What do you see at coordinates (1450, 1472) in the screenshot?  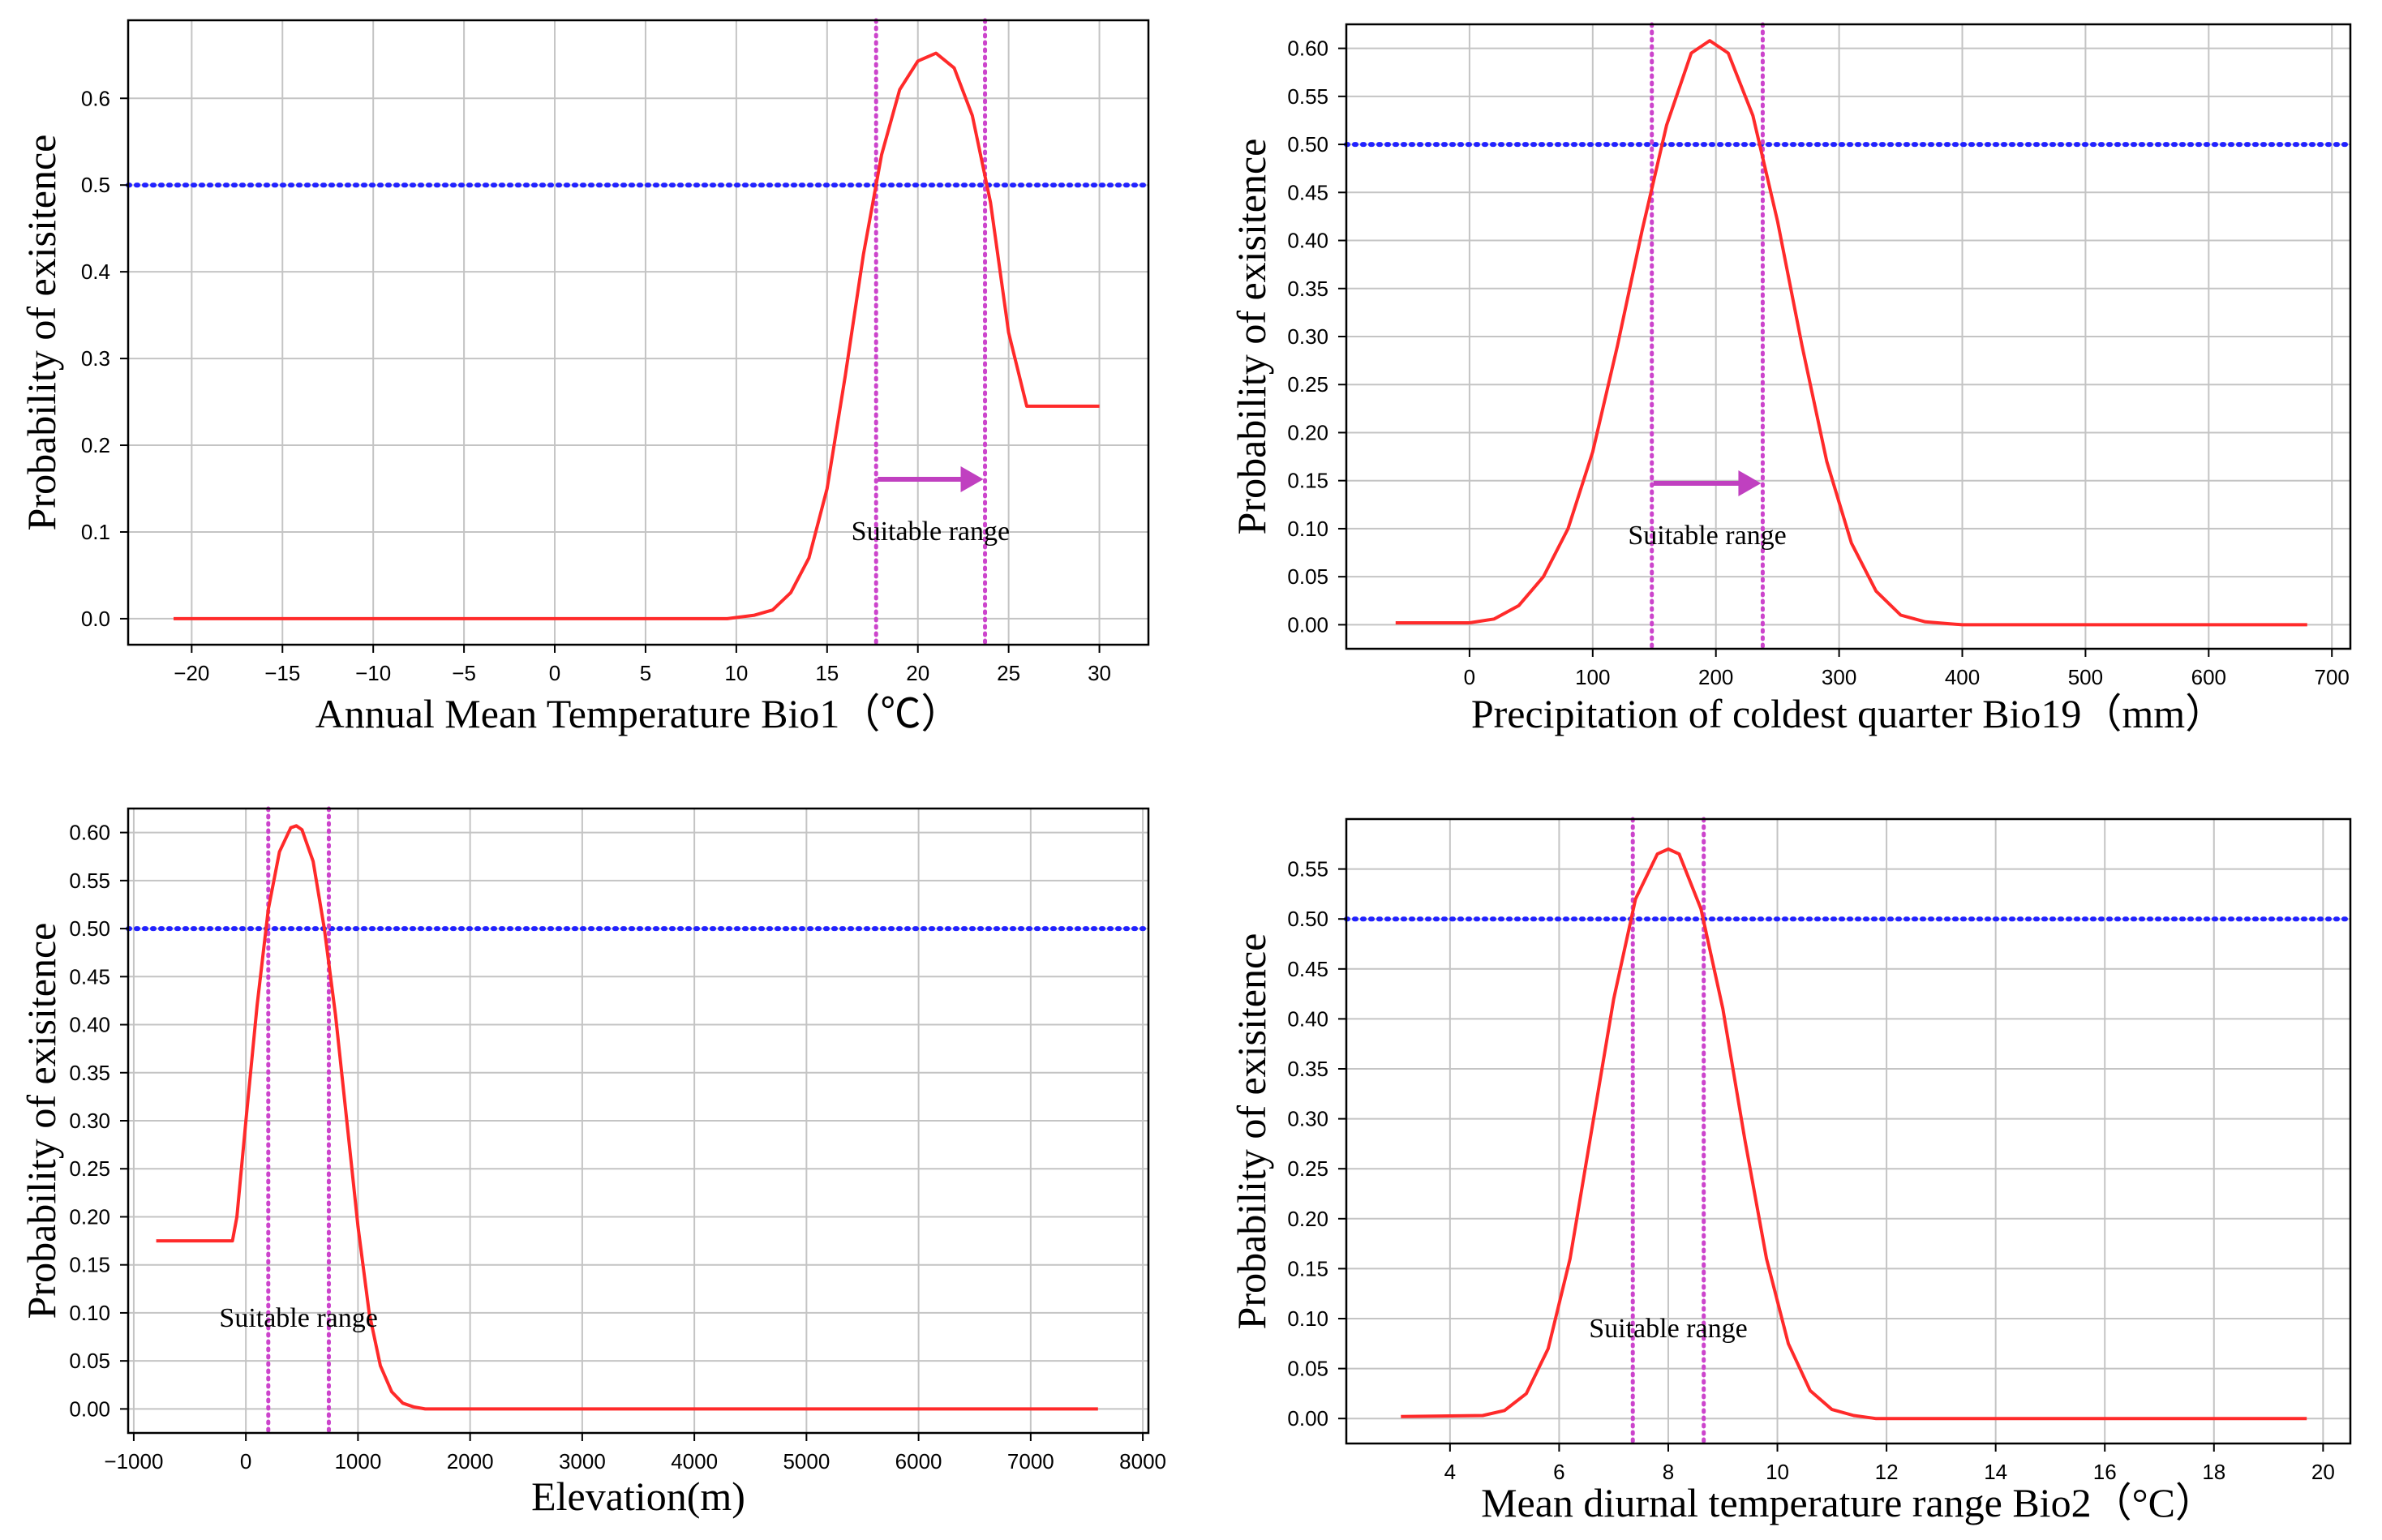 I see `x-tick-label: 4` at bounding box center [1450, 1472].